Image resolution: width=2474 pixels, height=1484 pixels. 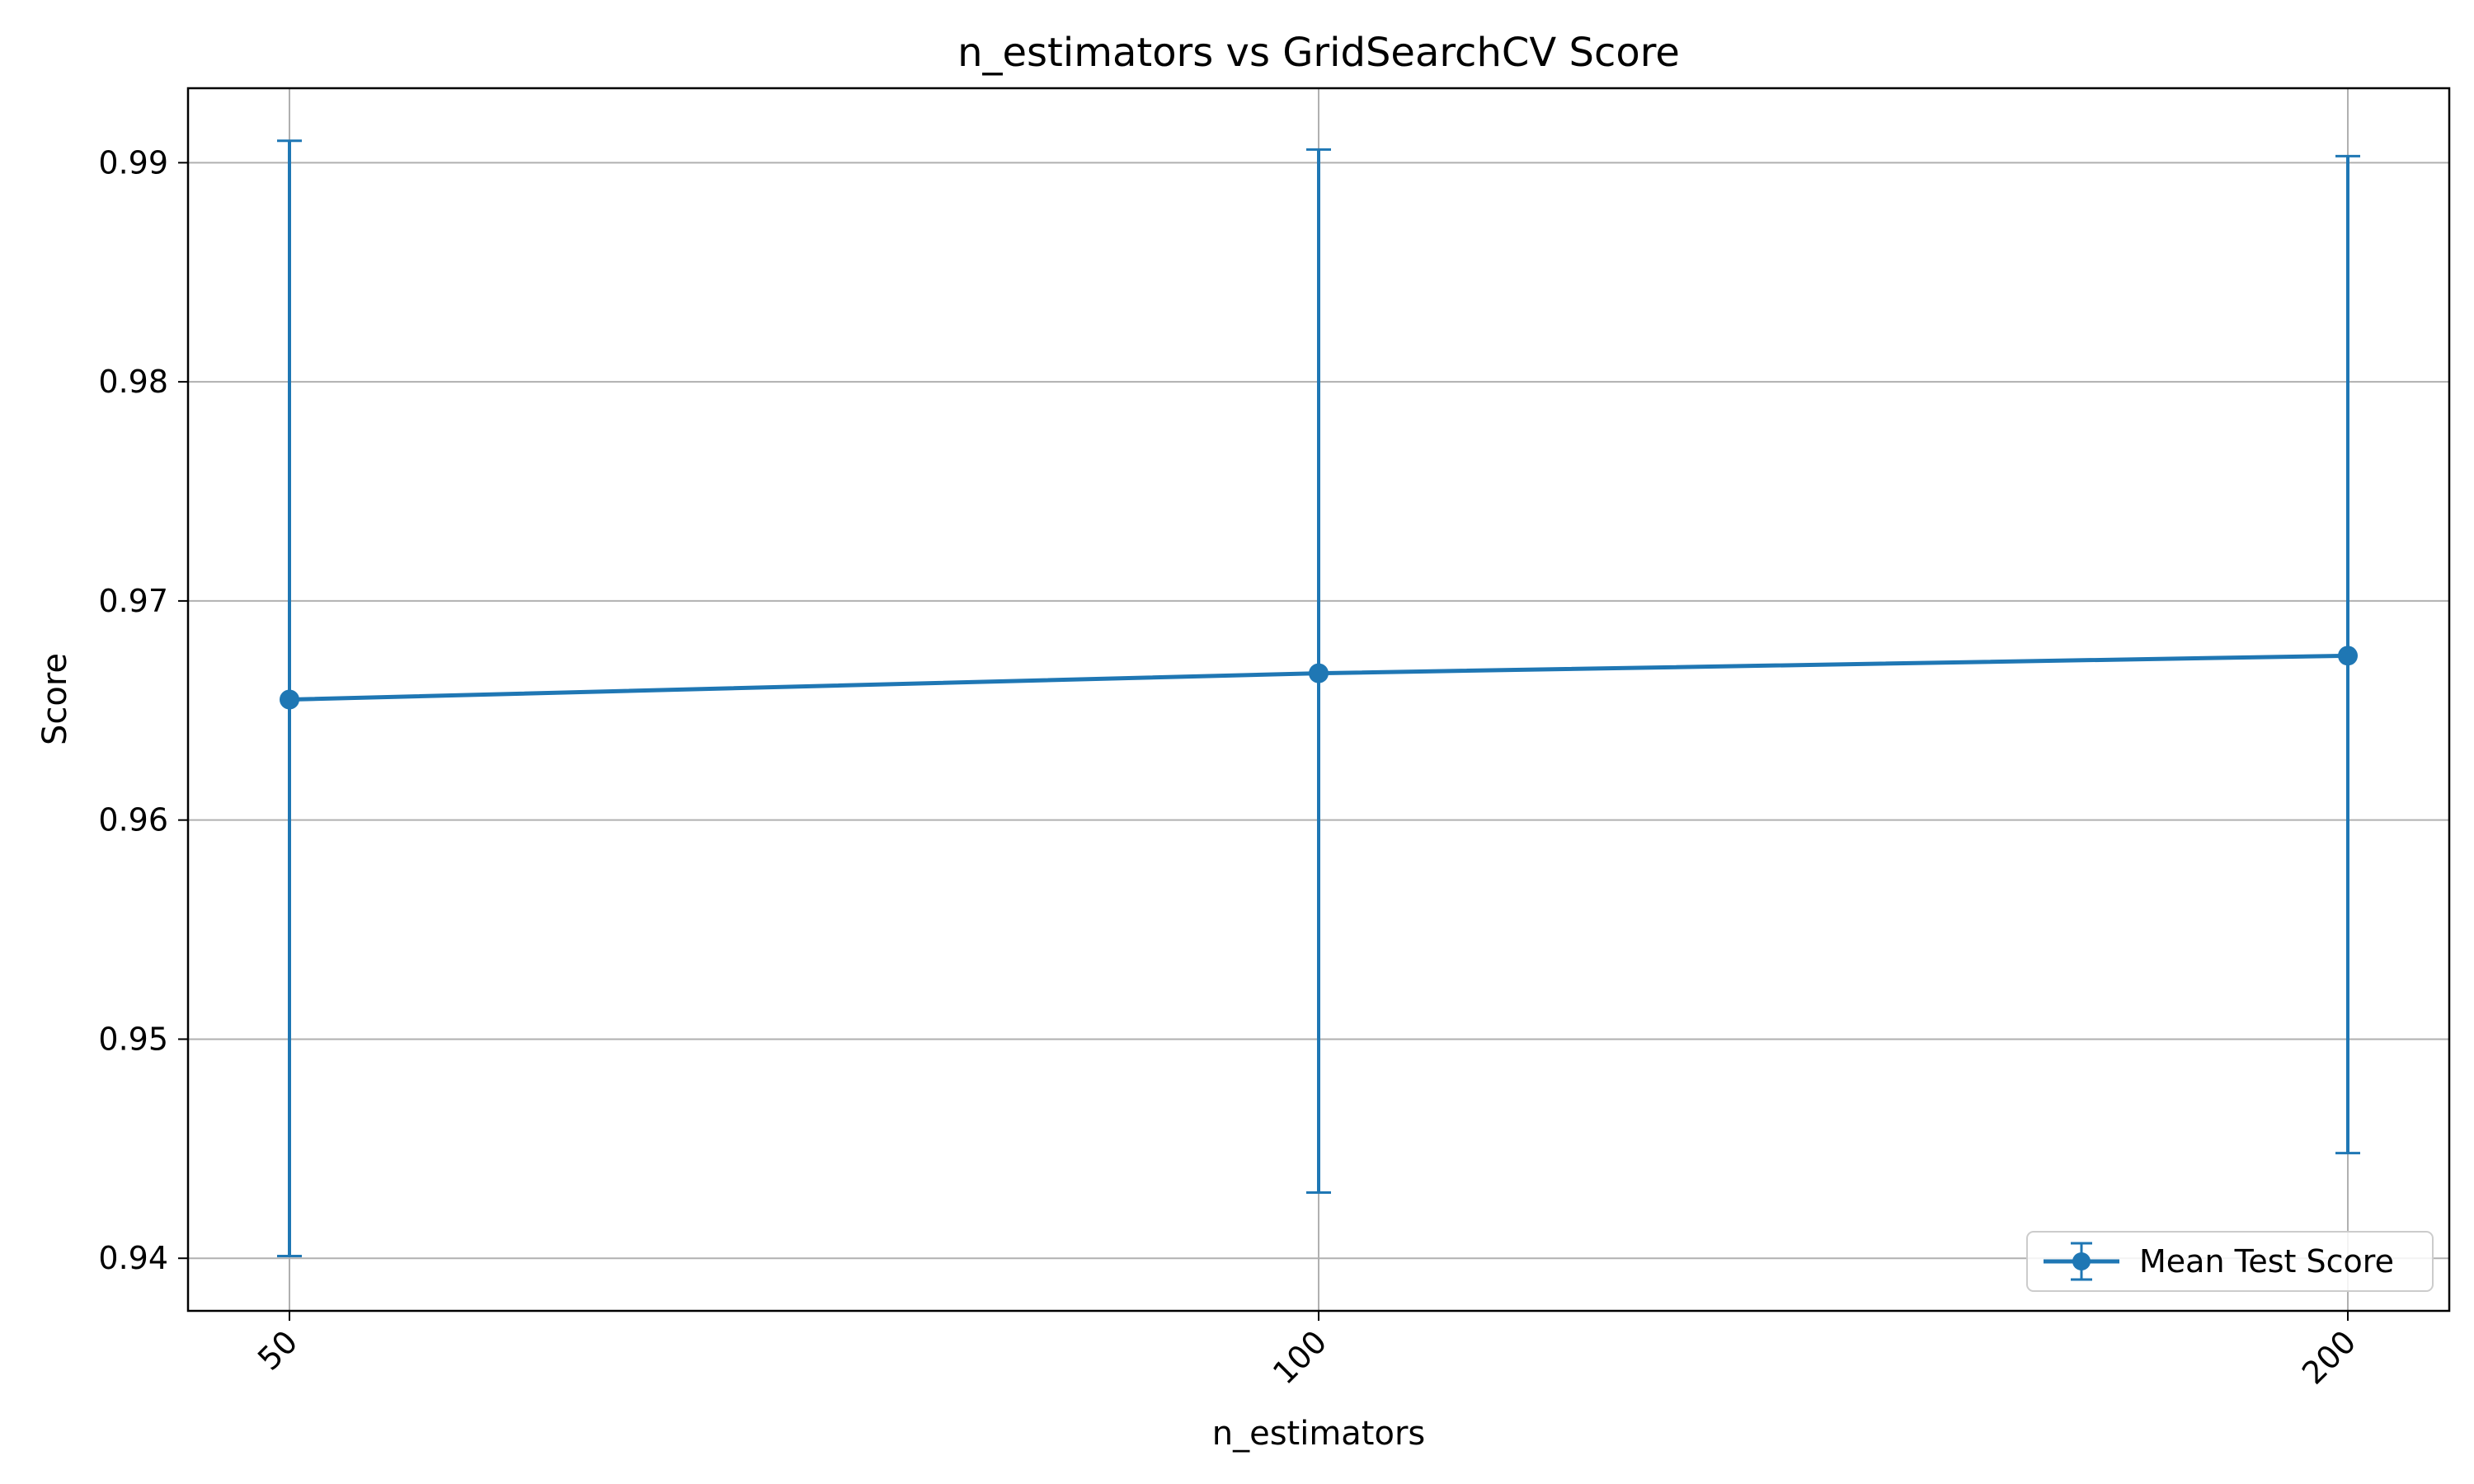 I want to click on marker-layer, so click(x=1319, y=678).